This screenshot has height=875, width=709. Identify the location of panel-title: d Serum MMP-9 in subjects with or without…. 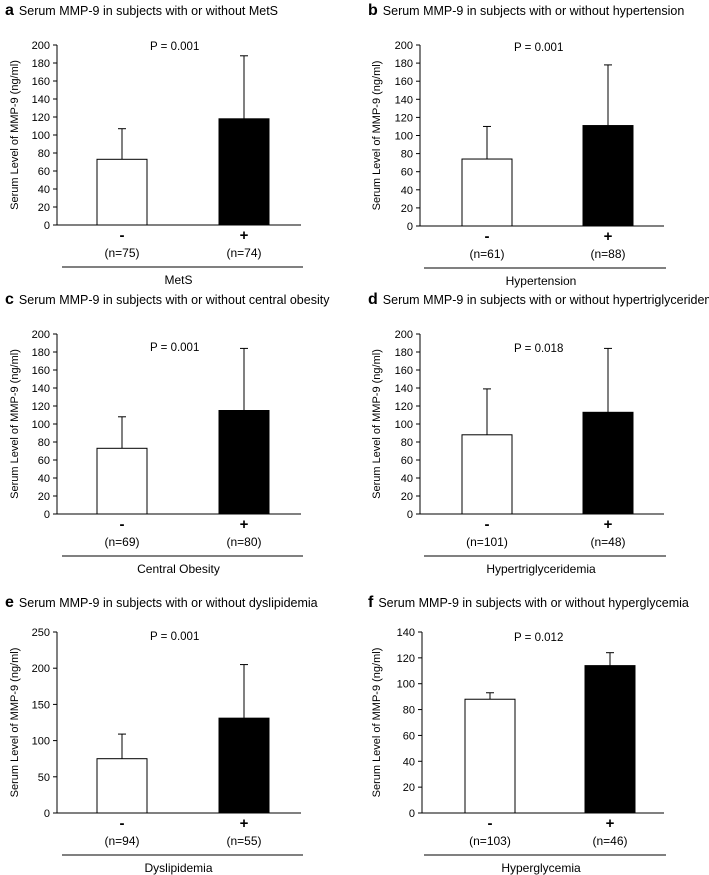
(538, 299).